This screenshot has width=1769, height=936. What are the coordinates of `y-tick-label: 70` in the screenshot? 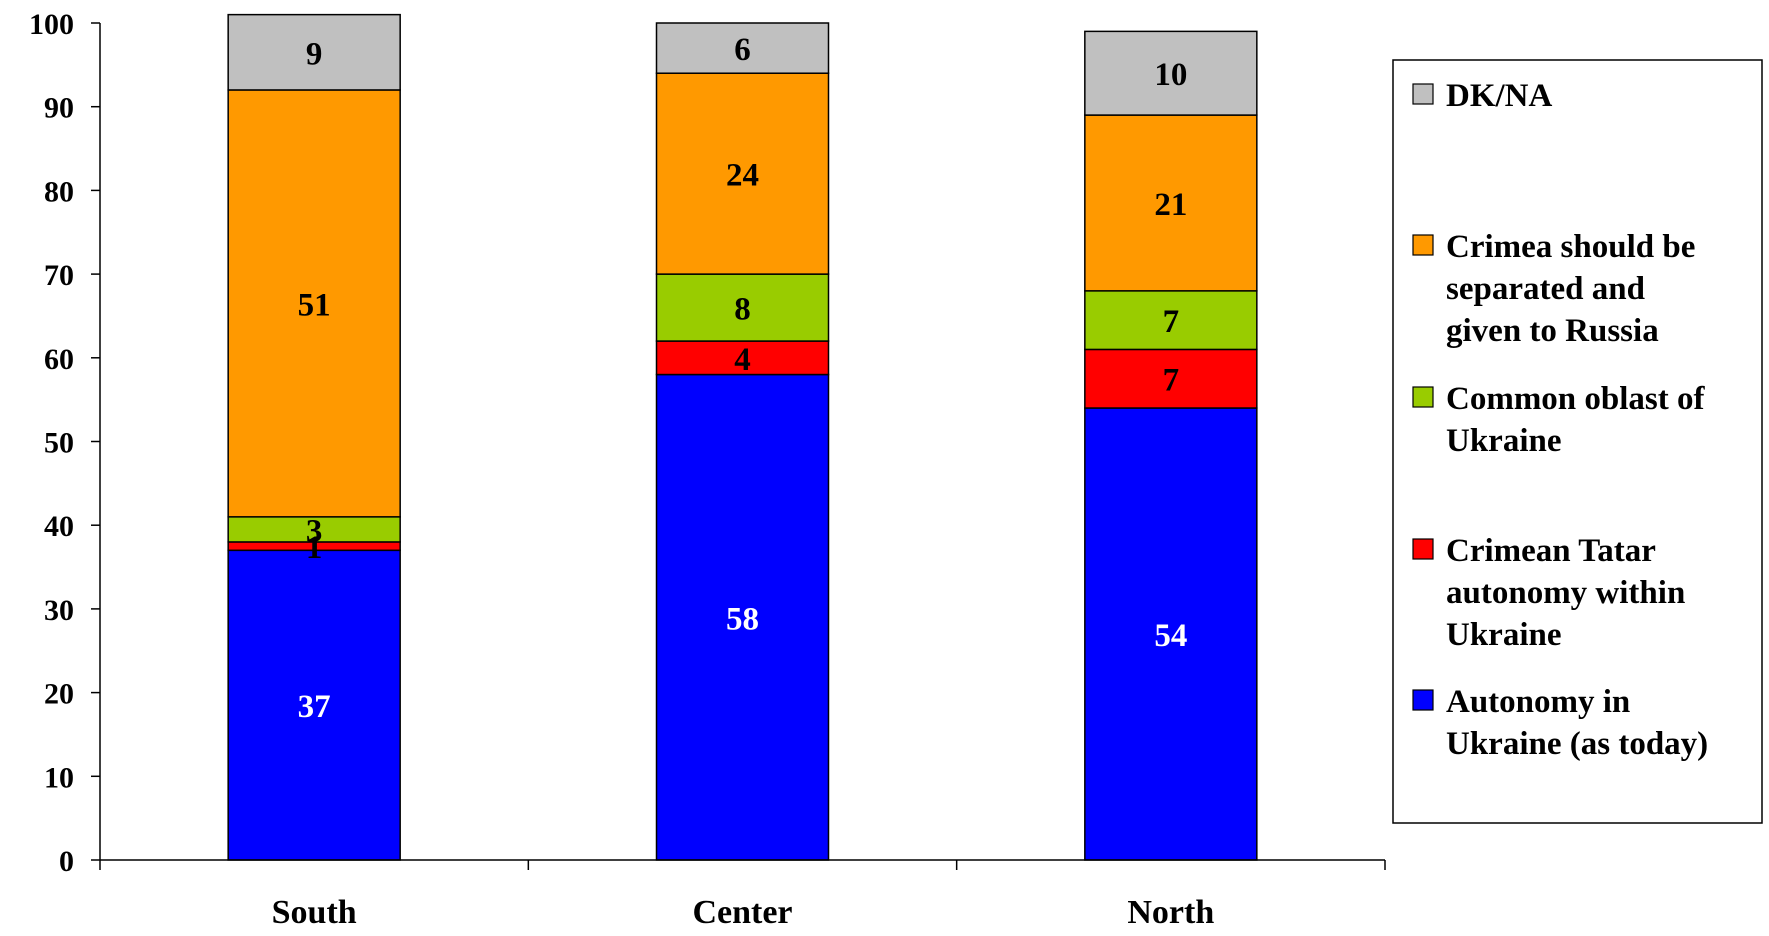 It's located at (59, 275).